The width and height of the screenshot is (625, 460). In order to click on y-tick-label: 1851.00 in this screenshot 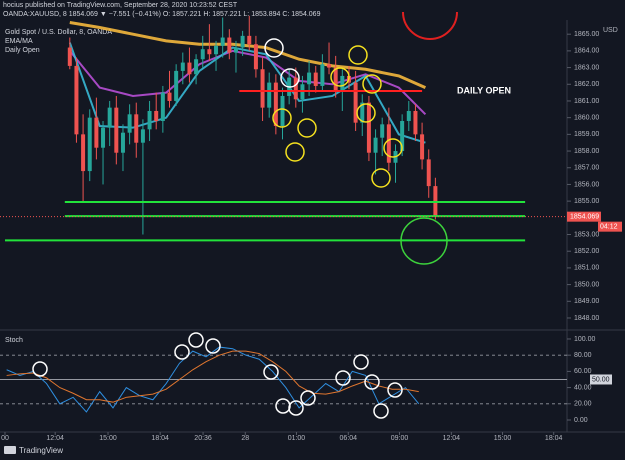, I will do `click(586, 268)`.